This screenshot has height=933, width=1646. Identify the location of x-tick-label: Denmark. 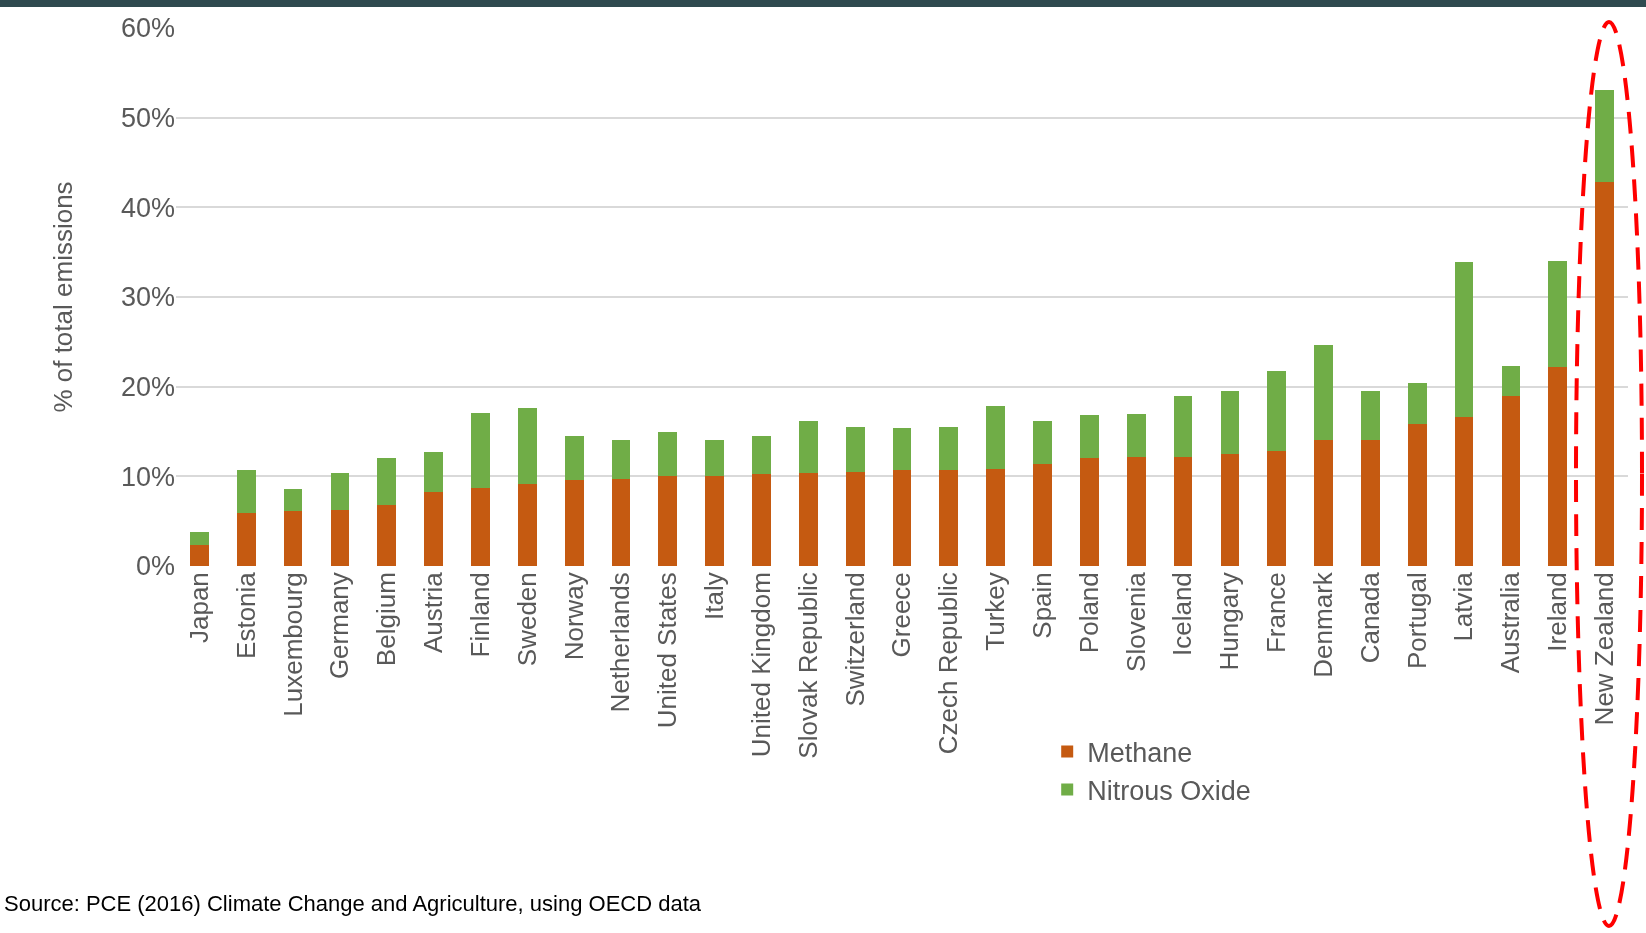
(1323, 624).